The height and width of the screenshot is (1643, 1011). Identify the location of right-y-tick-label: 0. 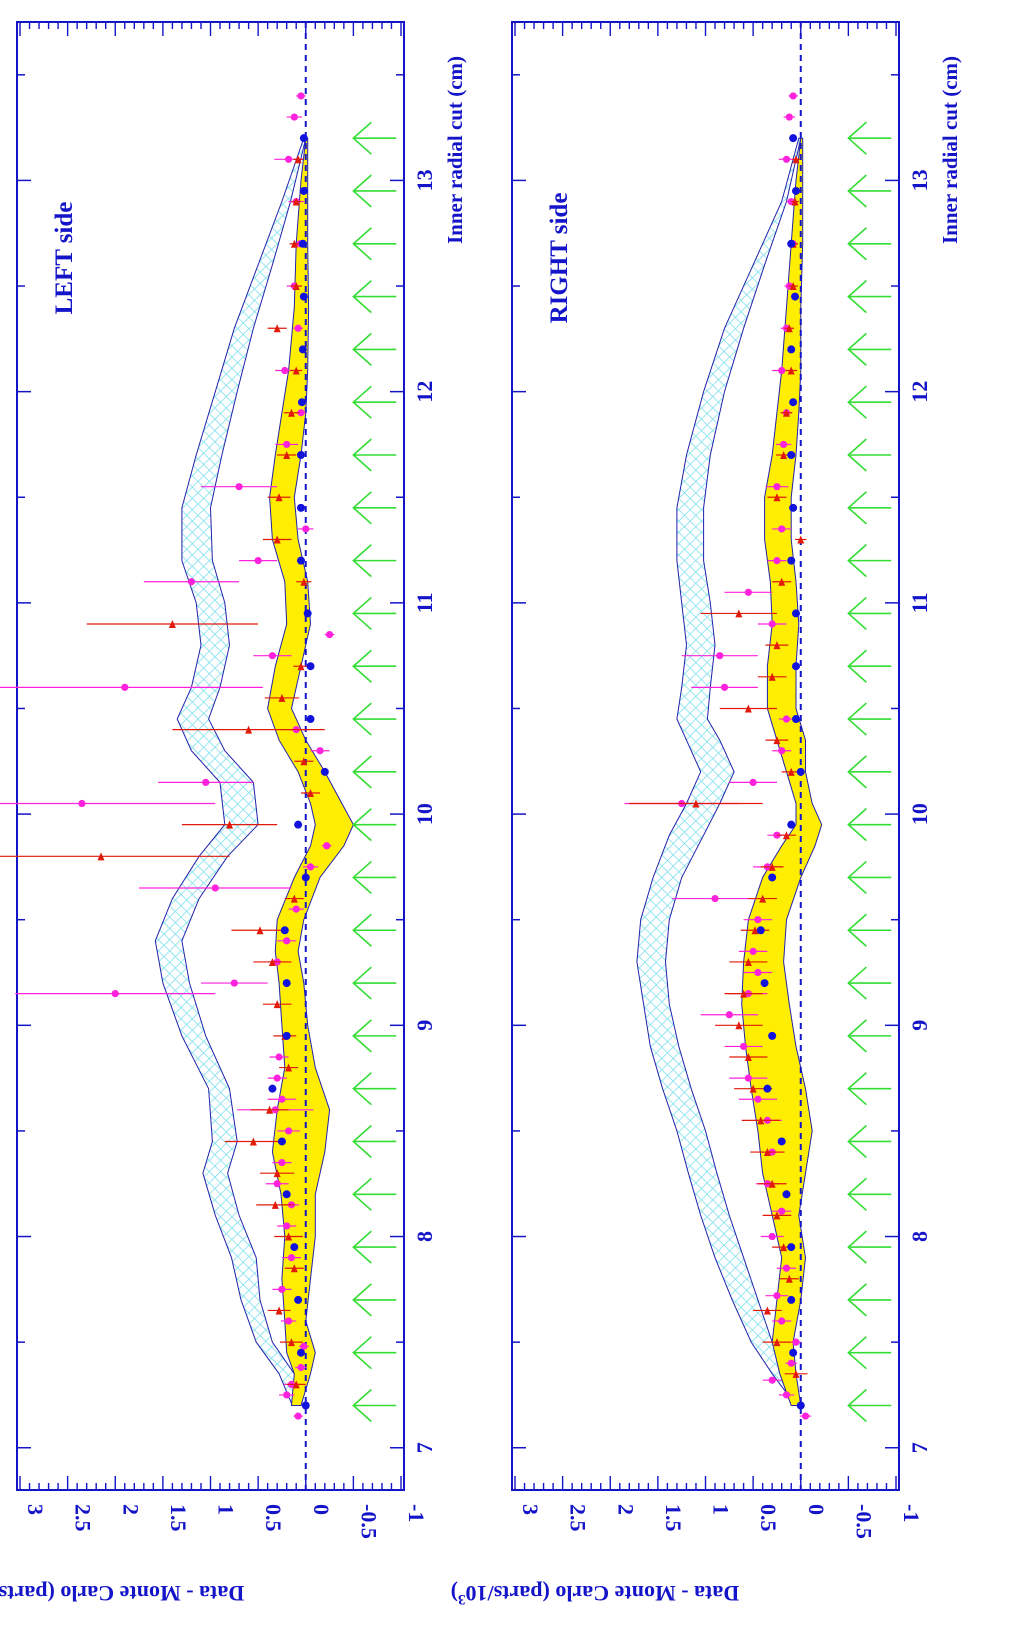
(816, 1509).